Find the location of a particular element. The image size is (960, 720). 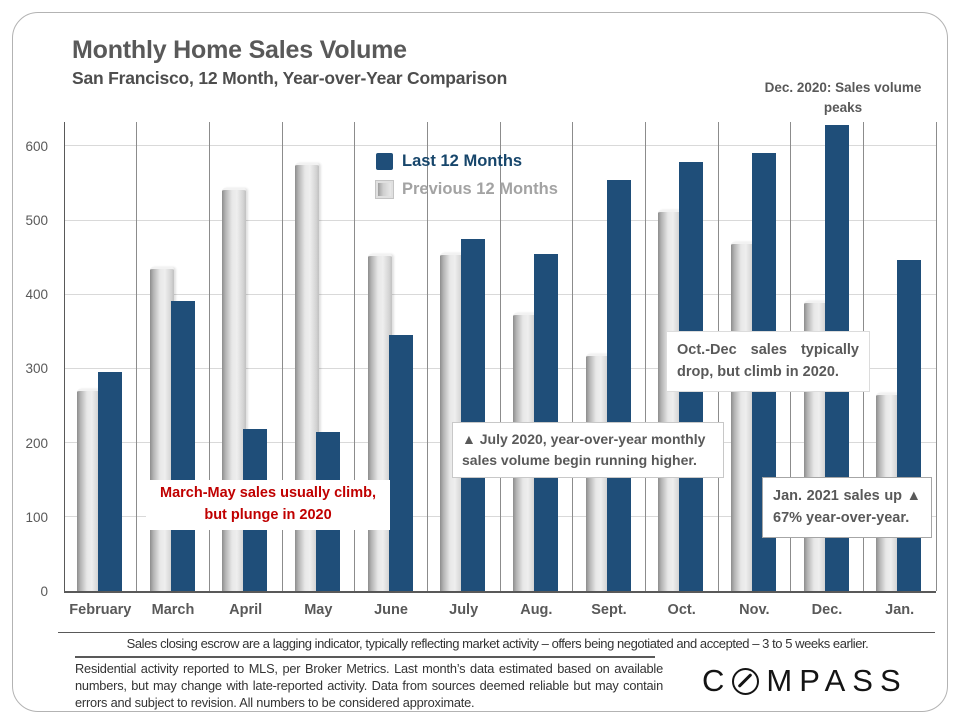

bar-previous12-july is located at coordinates (452, 421).